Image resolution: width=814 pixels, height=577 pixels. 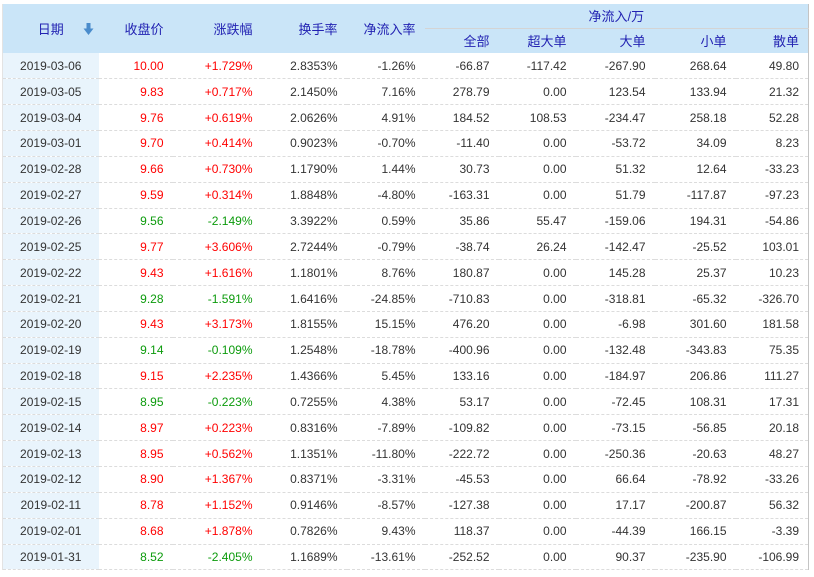 What do you see at coordinates (398, 169) in the screenshot?
I see `inflow-rate-cell: 1.44%` at bounding box center [398, 169].